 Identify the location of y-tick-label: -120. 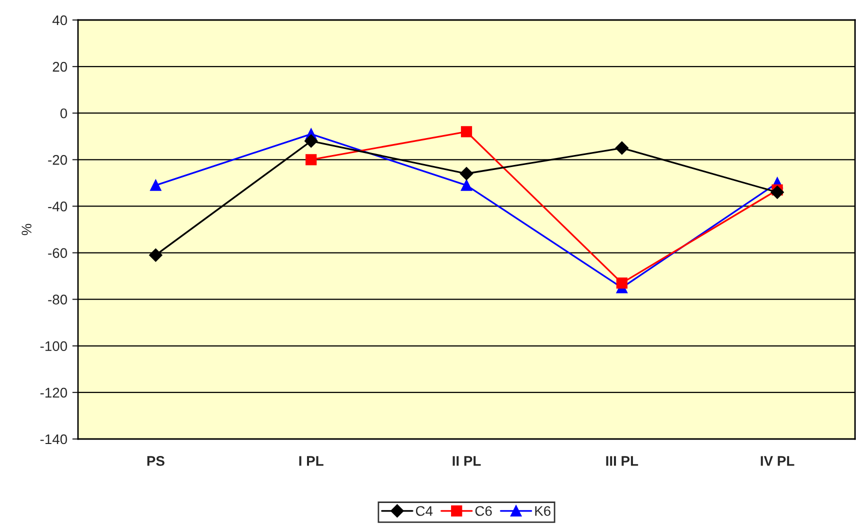
(54, 393).